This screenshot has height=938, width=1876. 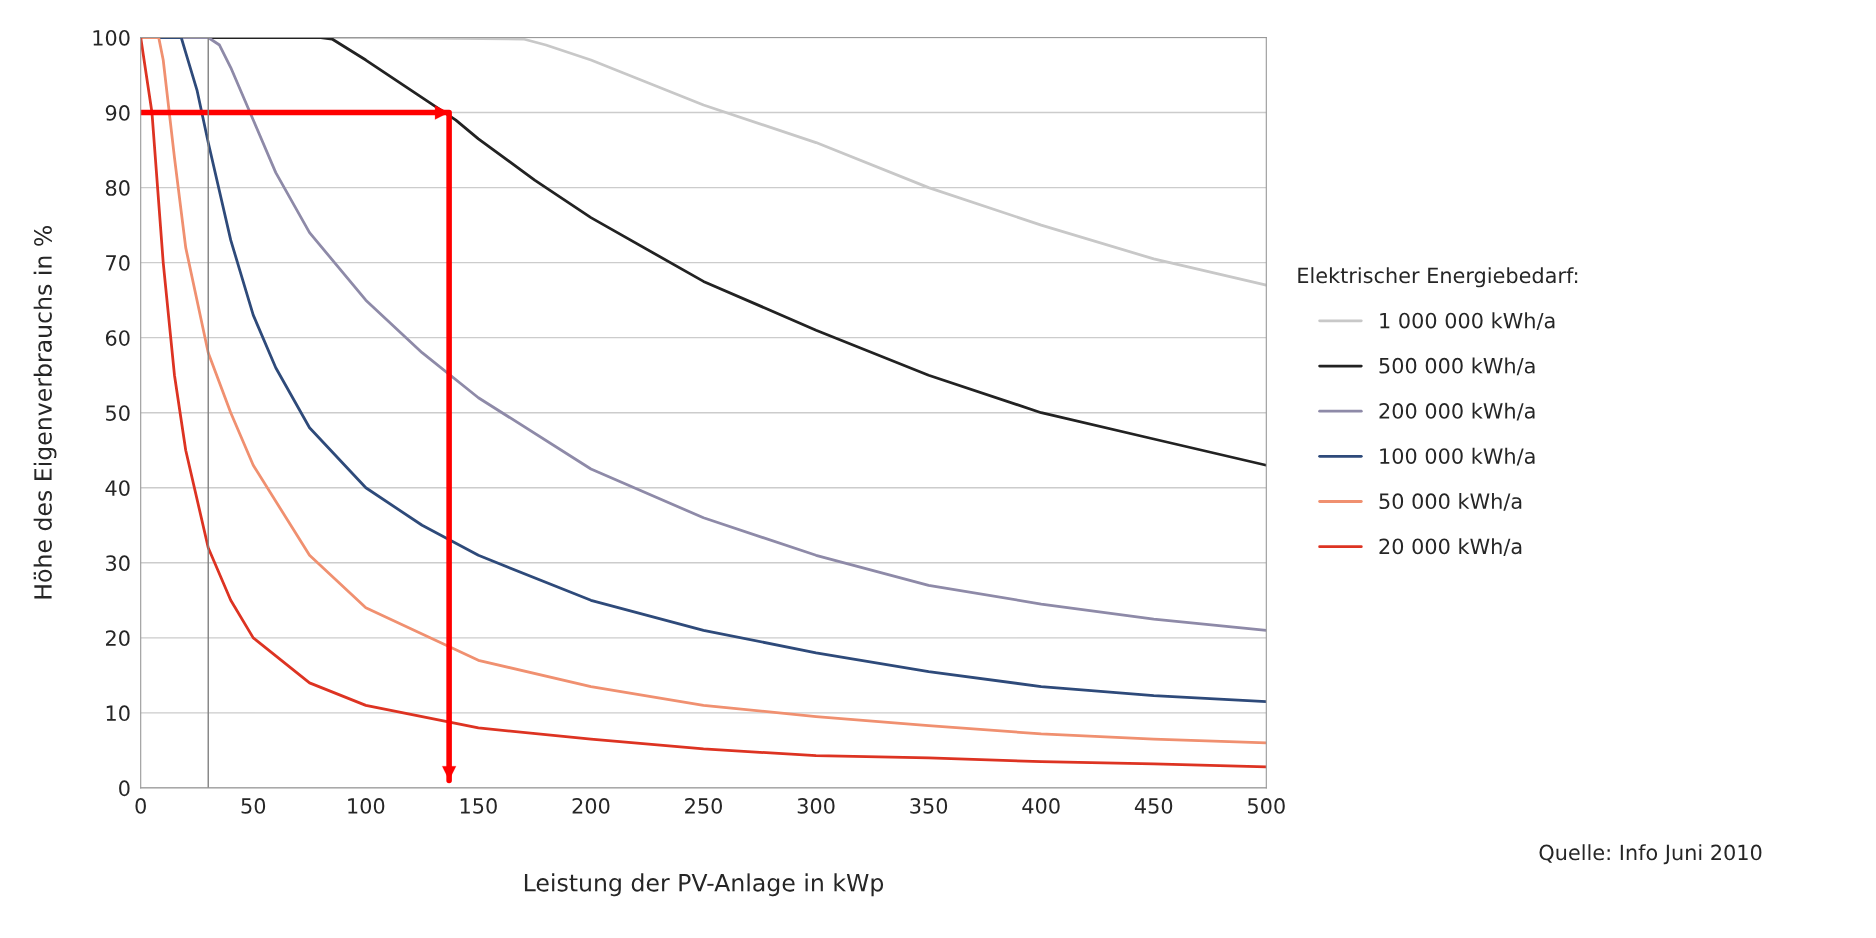 I want to click on y-tick-label: 60, so click(x=117, y=338).